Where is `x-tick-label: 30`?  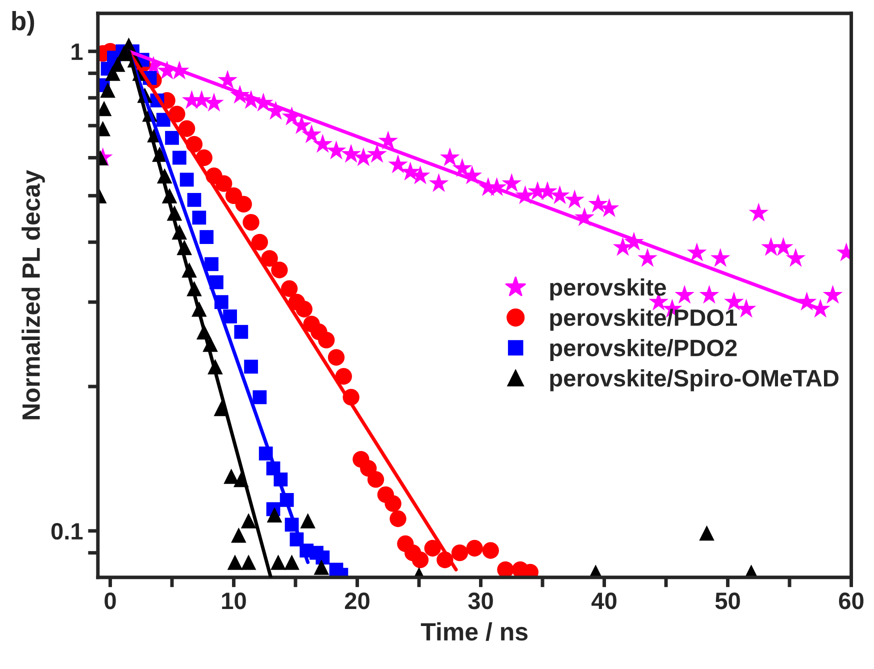
x-tick-label: 30 is located at coordinates (480, 601).